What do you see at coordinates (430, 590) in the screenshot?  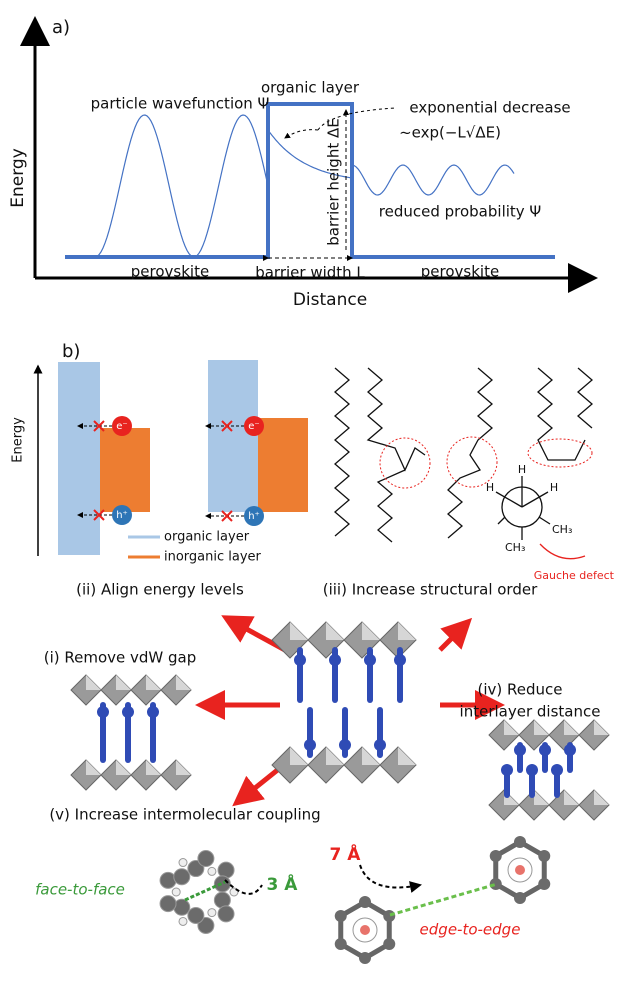 I see `strategy: (iii) Increase structural order` at bounding box center [430, 590].